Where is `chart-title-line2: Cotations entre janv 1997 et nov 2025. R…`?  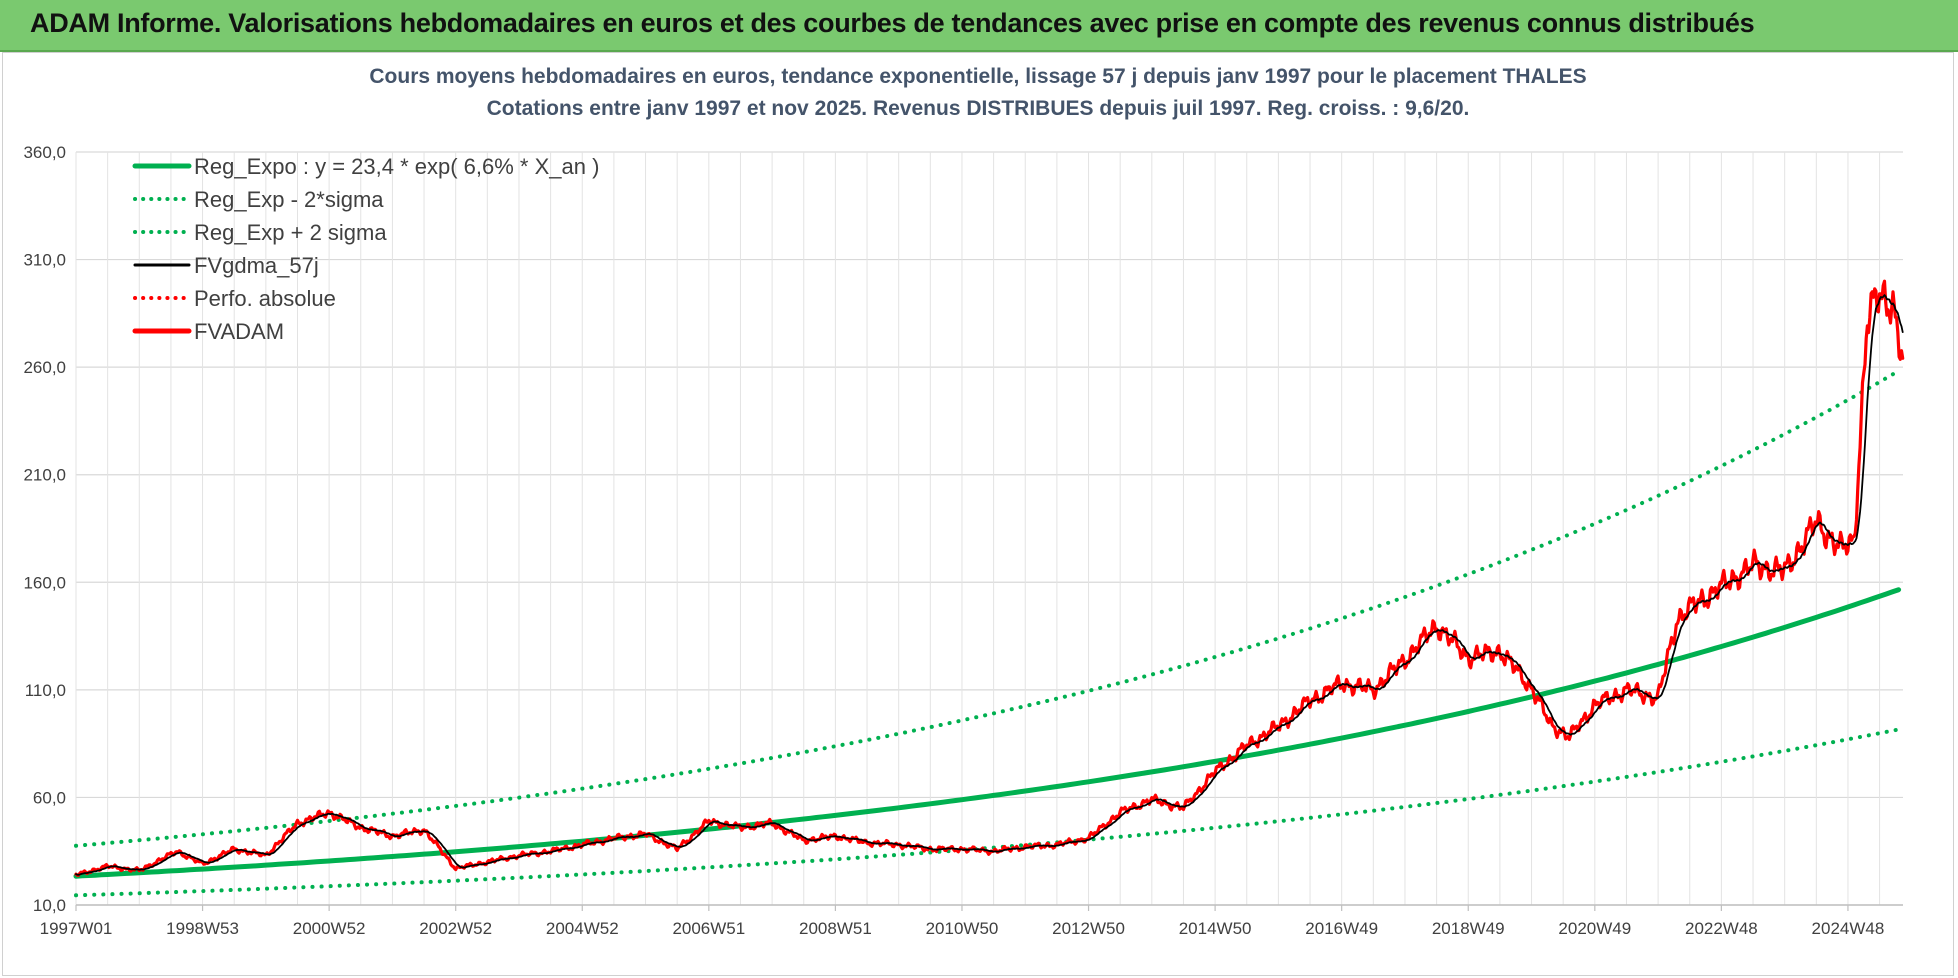 chart-title-line2: Cotations entre janv 1997 et nov 2025. R… is located at coordinates (978, 108).